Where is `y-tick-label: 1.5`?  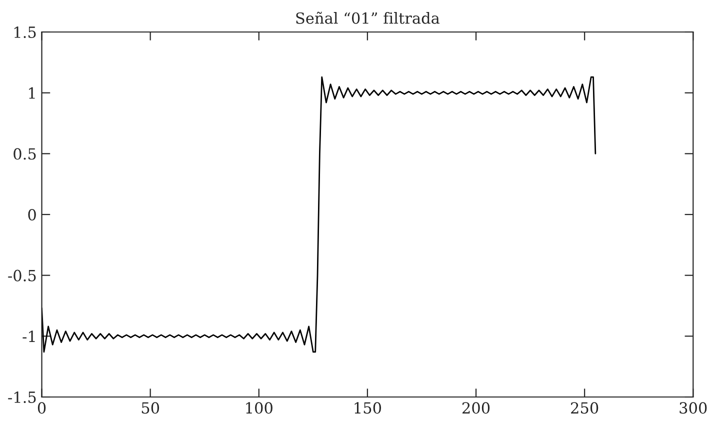 y-tick-label: 1.5 is located at coordinates (25, 32).